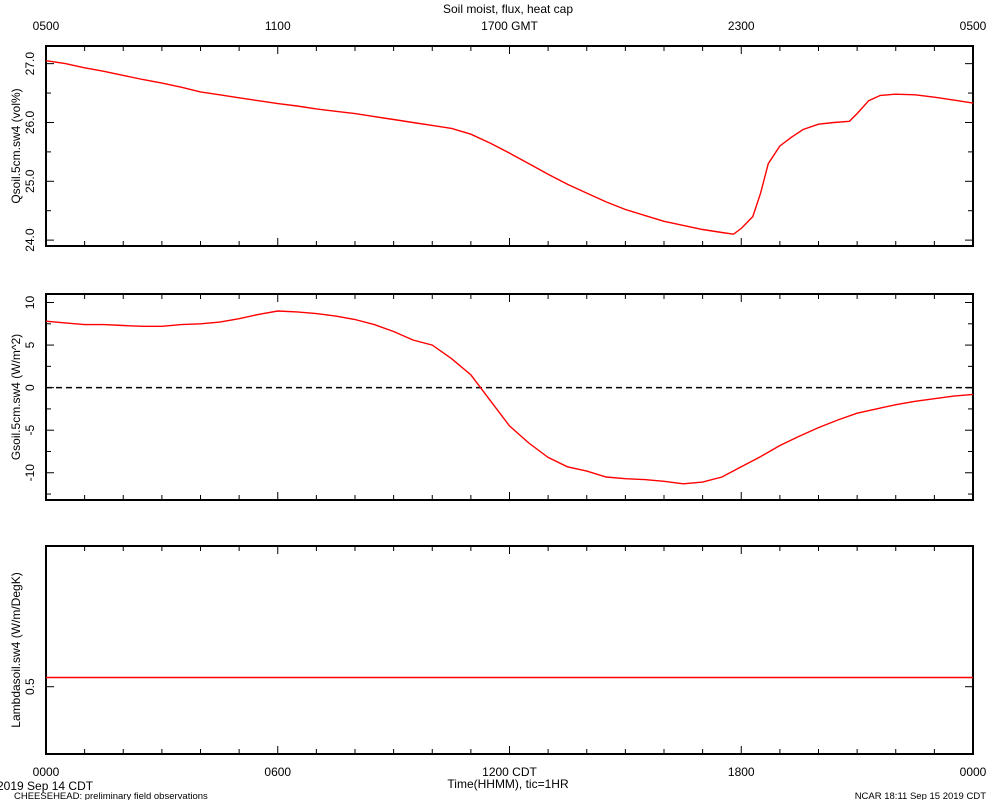 The width and height of the screenshot is (1000, 800). What do you see at coordinates (16, 649) in the screenshot?
I see `y-axis-title: Lambdasoil.sw4 (W/m/DegK)` at bounding box center [16, 649].